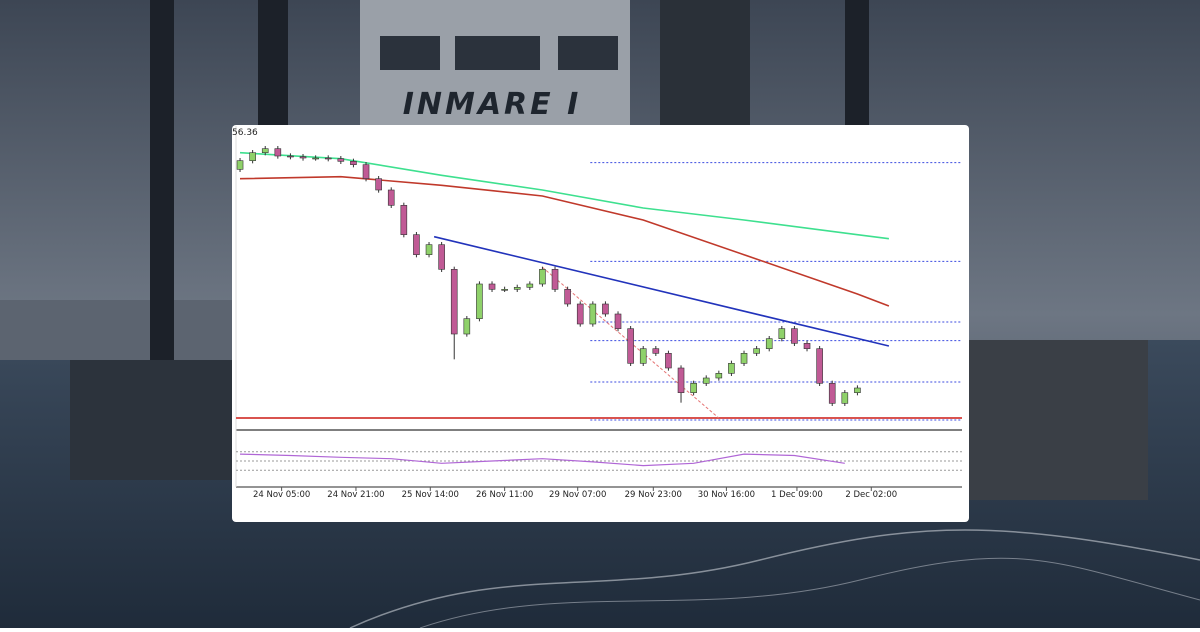  I want to click on x-tick-label: 29 Nov 07:00, so click(577, 495).